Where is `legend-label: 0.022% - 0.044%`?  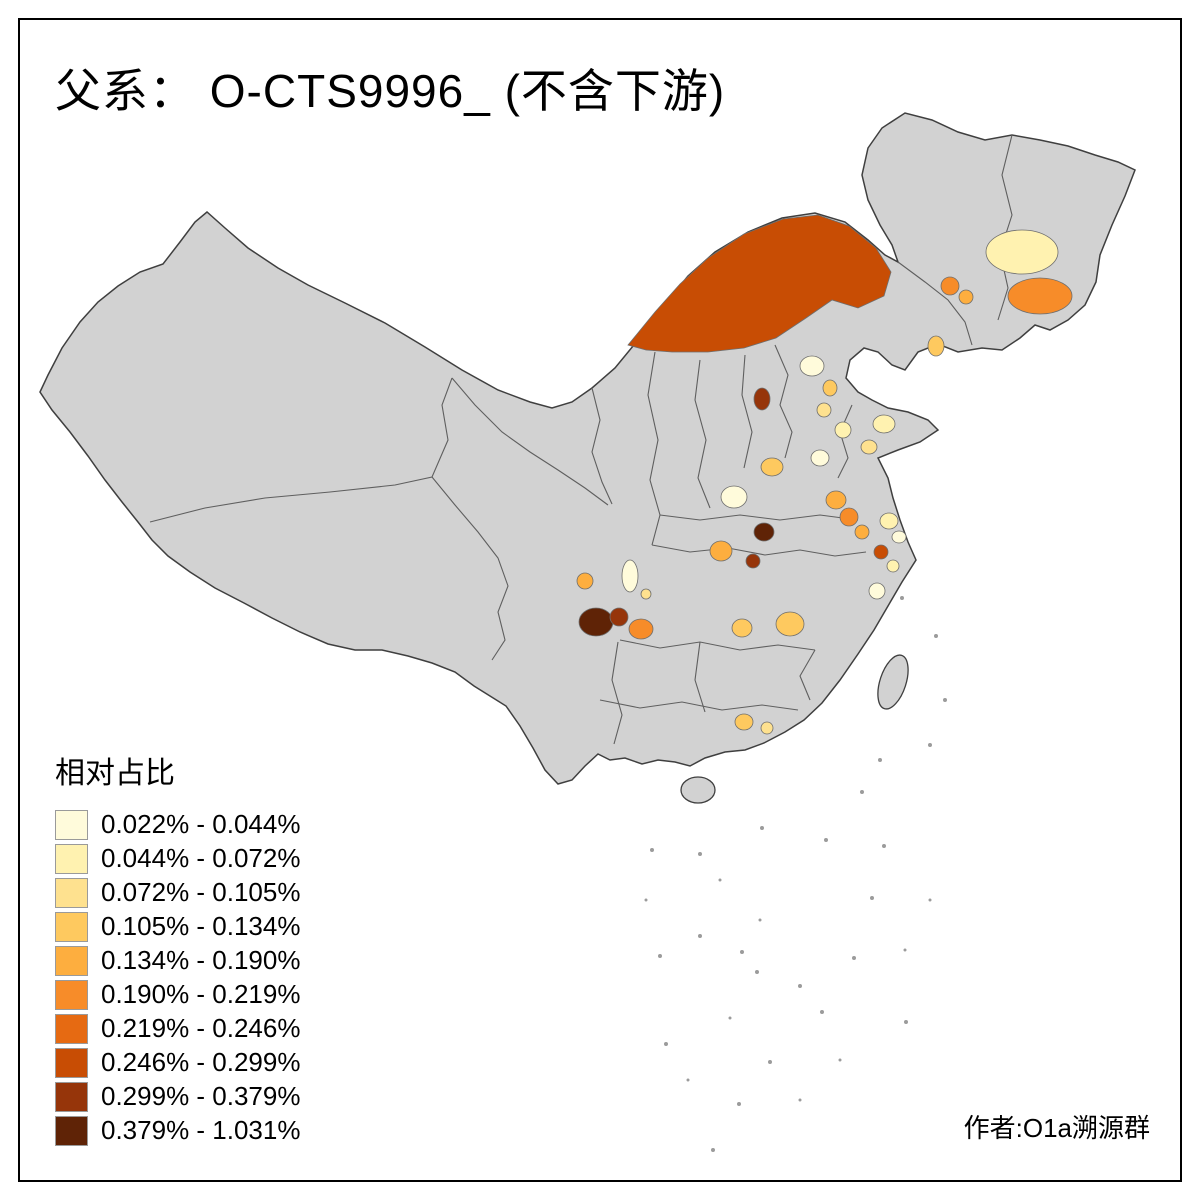 legend-label: 0.022% - 0.044% is located at coordinates (201, 824).